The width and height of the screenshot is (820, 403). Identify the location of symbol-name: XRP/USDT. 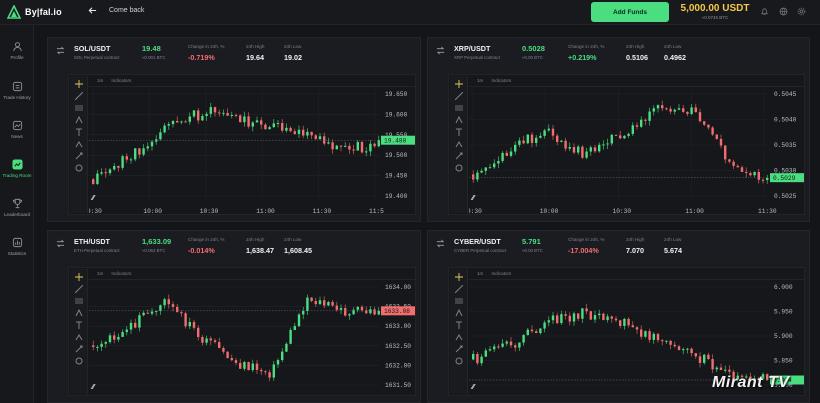
(472, 48).